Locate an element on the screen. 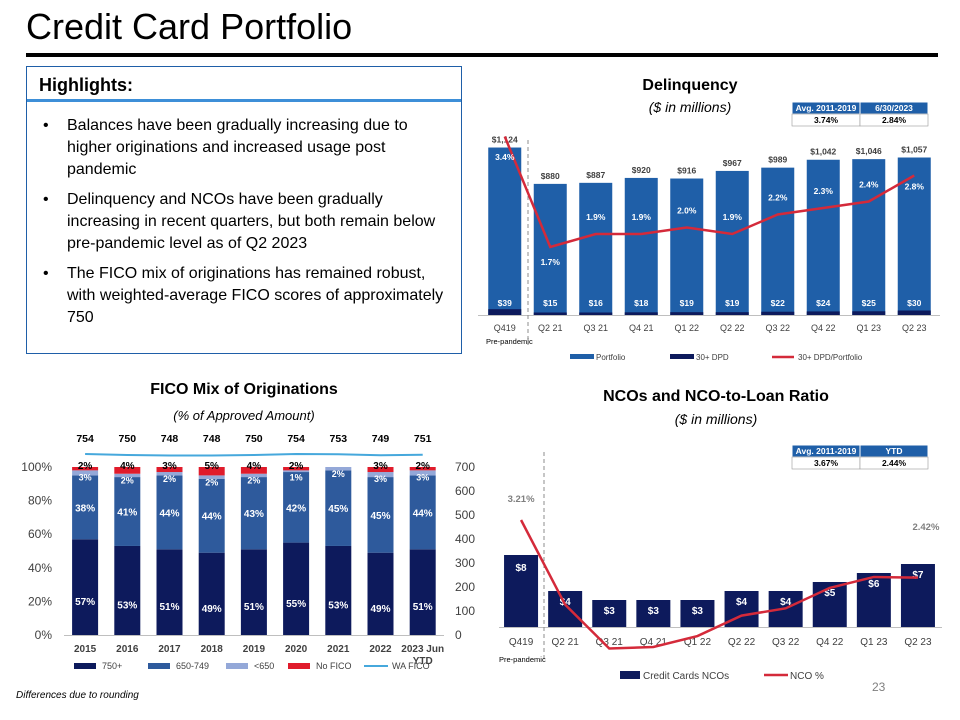 The width and height of the screenshot is (960, 720). nco-legend-swatch is located at coordinates (630, 675).